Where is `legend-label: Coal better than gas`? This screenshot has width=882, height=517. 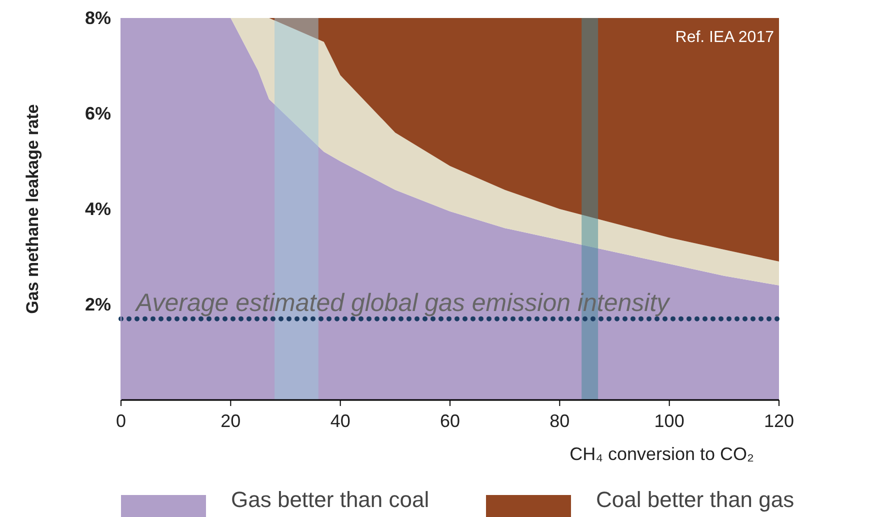 legend-label: Coal better than gas is located at coordinates (695, 499).